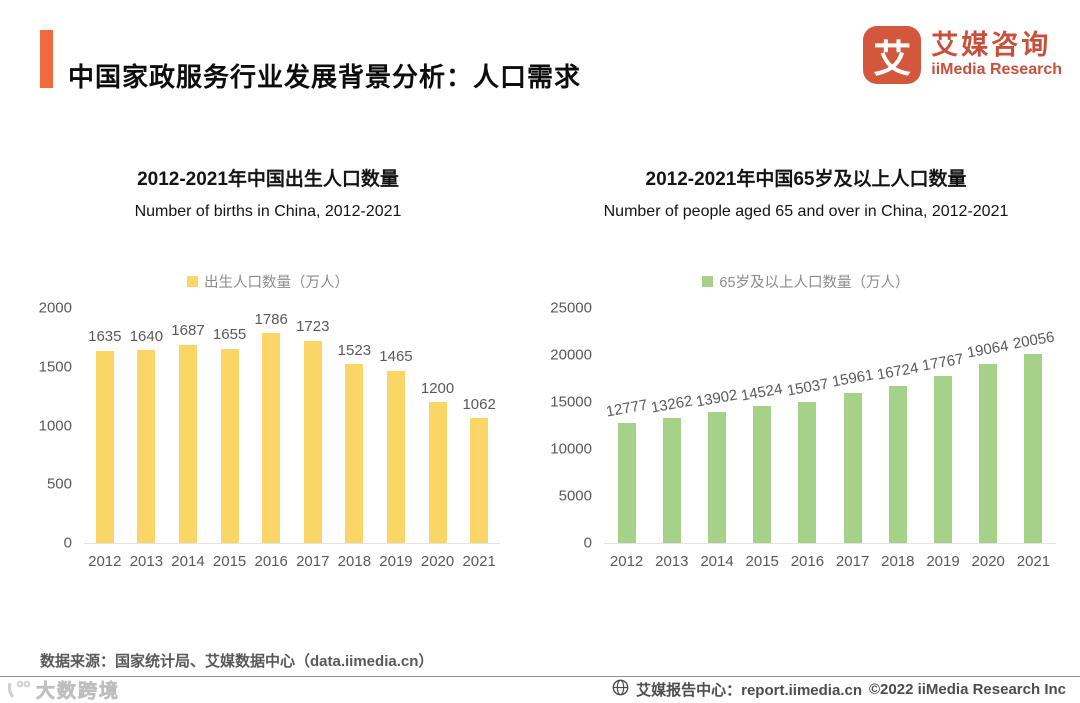  I want to click on bar-value-label: 13262, so click(671, 404).